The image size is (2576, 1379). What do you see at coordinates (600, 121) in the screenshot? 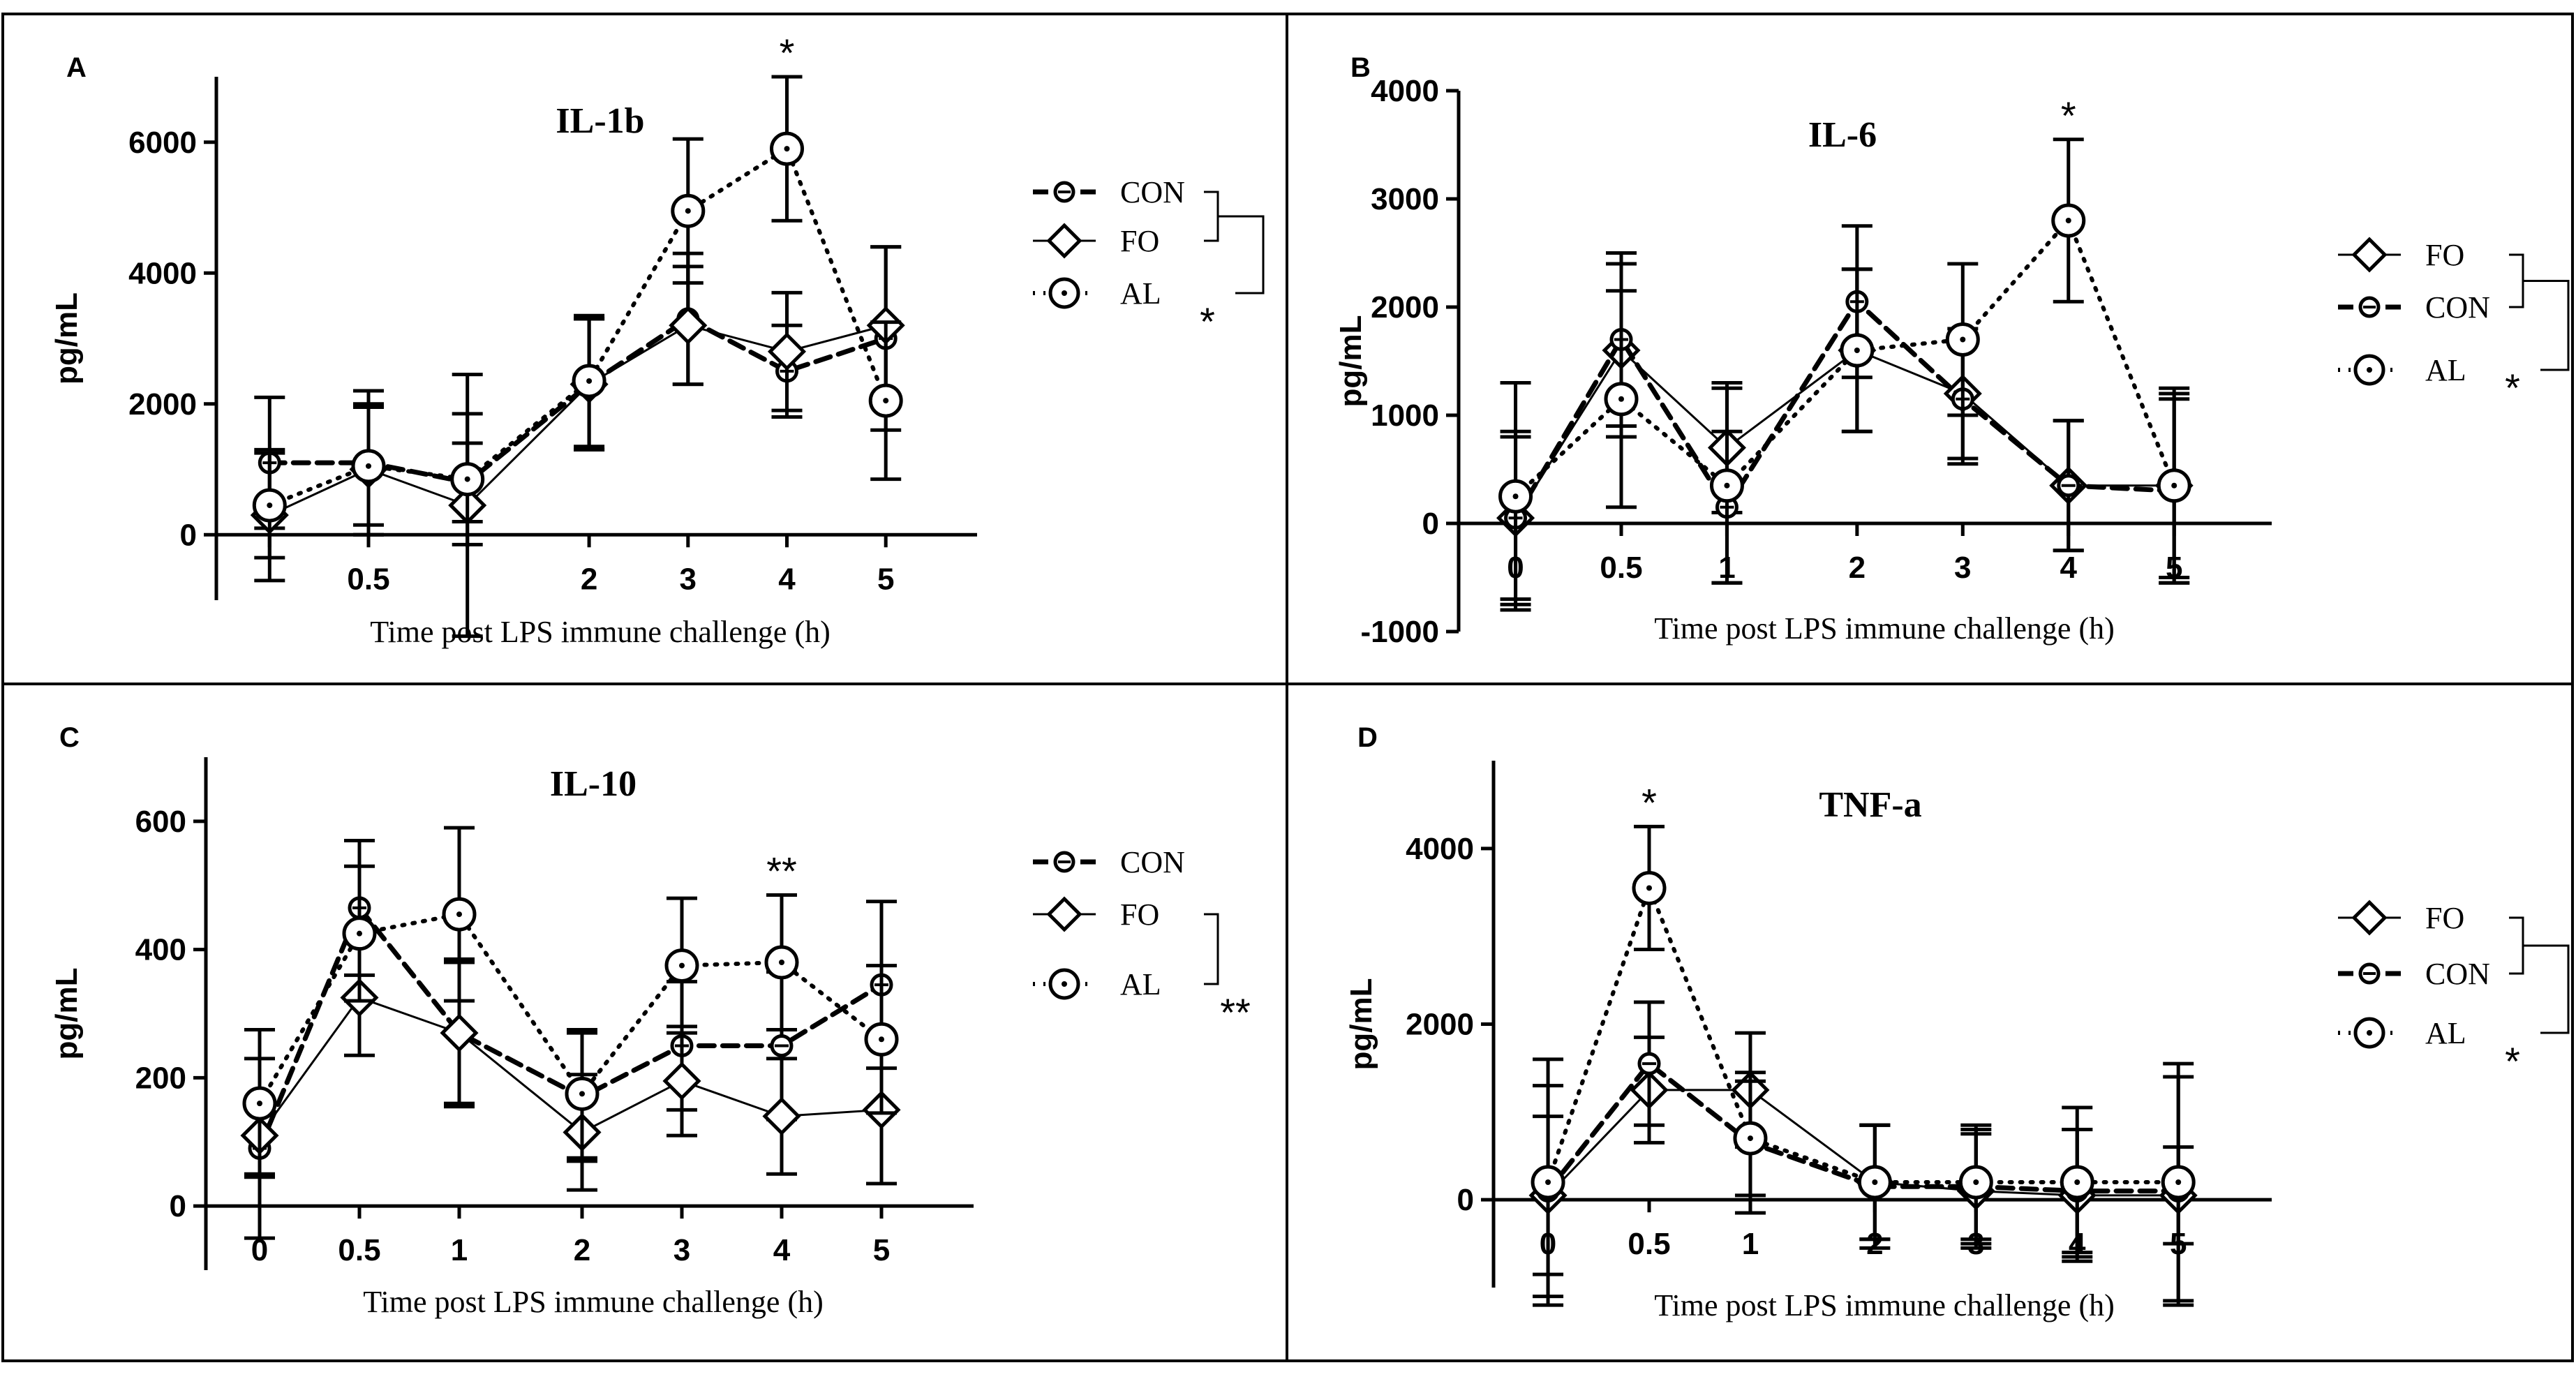
I see `chart-title: IL-1b` at bounding box center [600, 121].